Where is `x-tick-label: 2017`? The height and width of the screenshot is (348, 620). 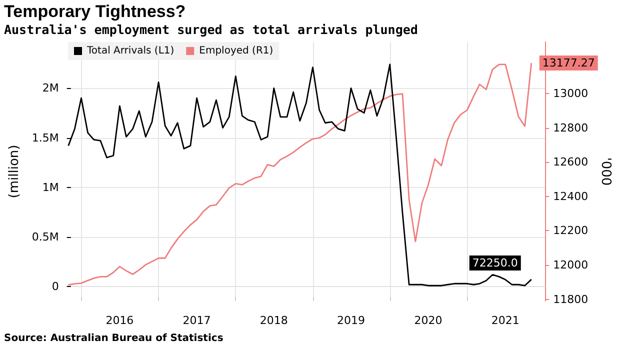 x-tick-label: 2017 is located at coordinates (196, 320).